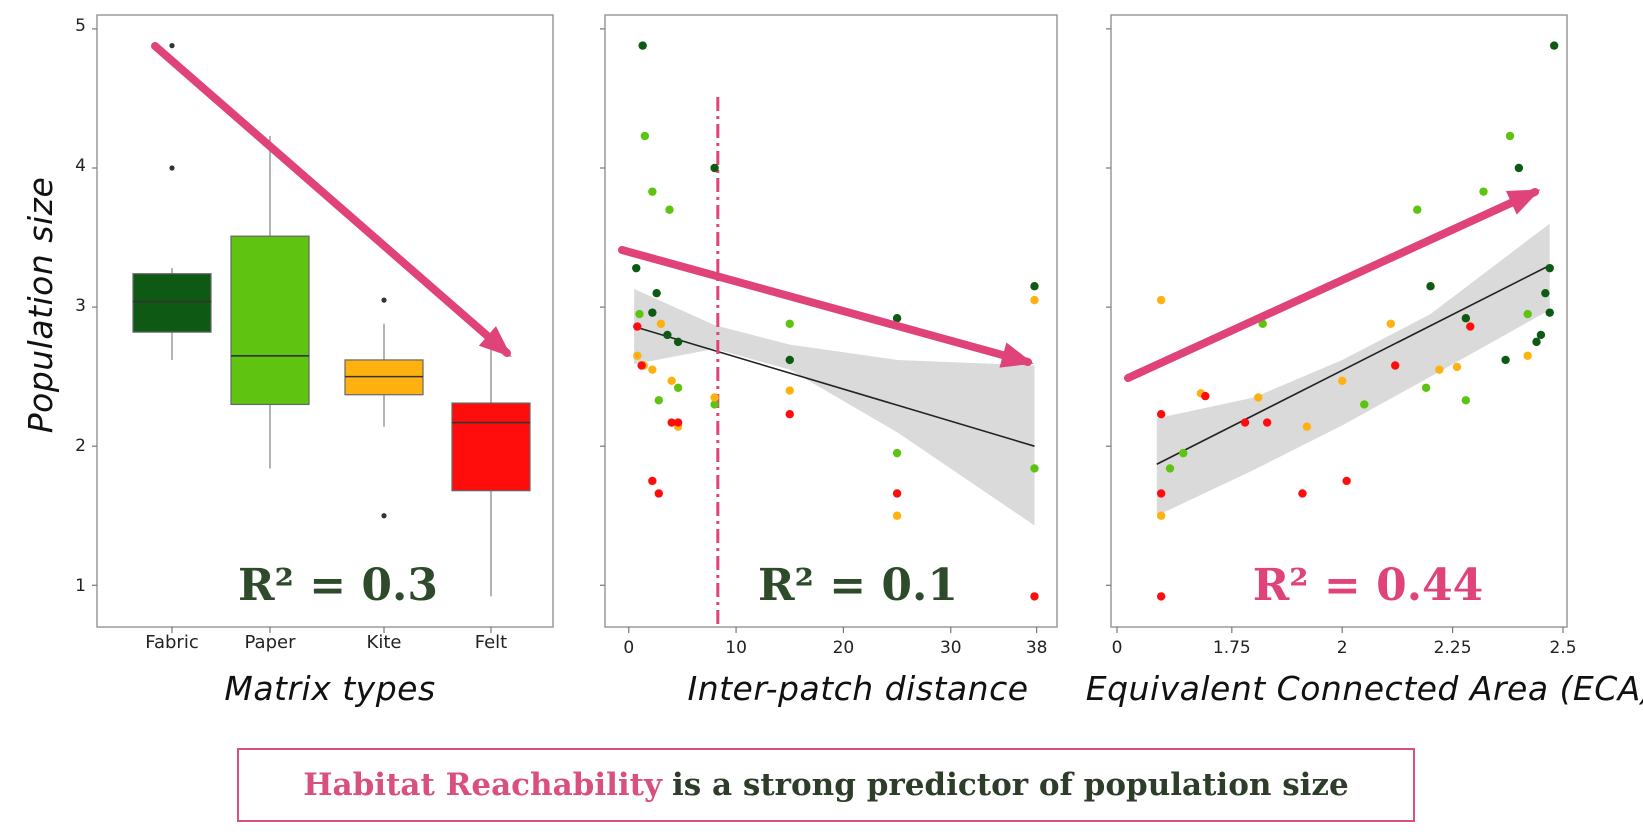 The image size is (1643, 836). What do you see at coordinates (271, 642) in the screenshot?
I see `x-tick-label: Paper` at bounding box center [271, 642].